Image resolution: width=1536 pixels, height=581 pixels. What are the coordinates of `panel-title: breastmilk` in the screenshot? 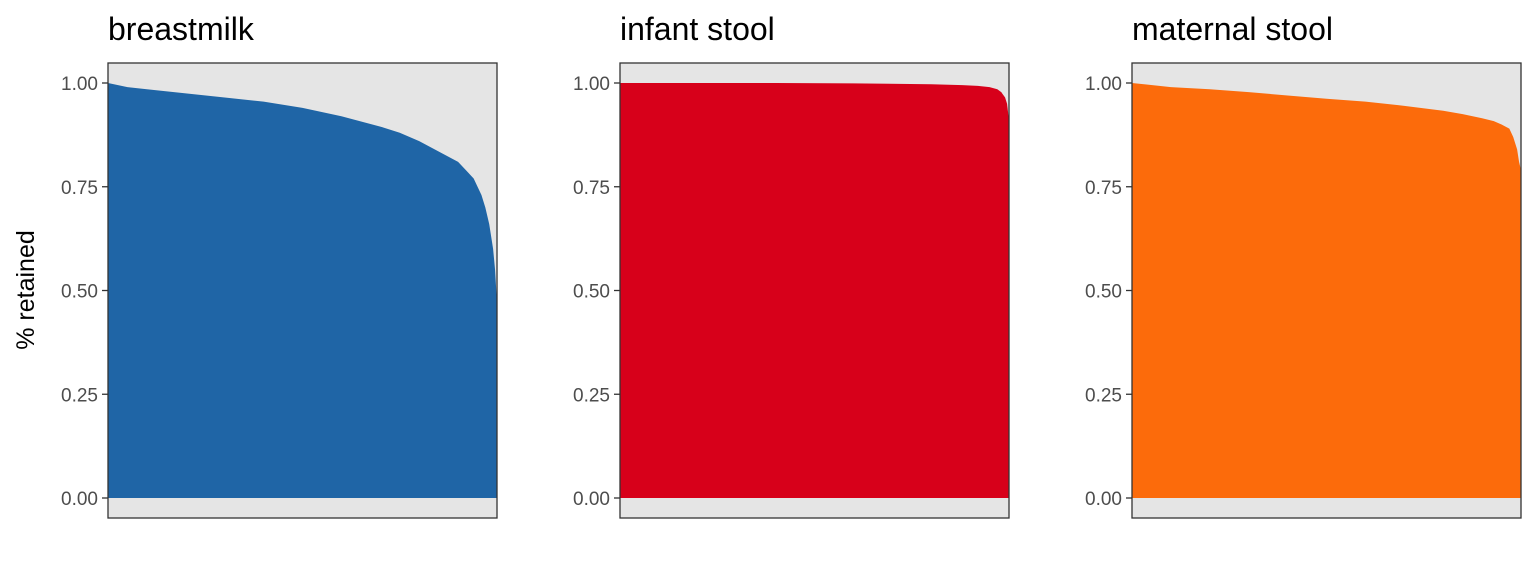 It's located at (181, 29).